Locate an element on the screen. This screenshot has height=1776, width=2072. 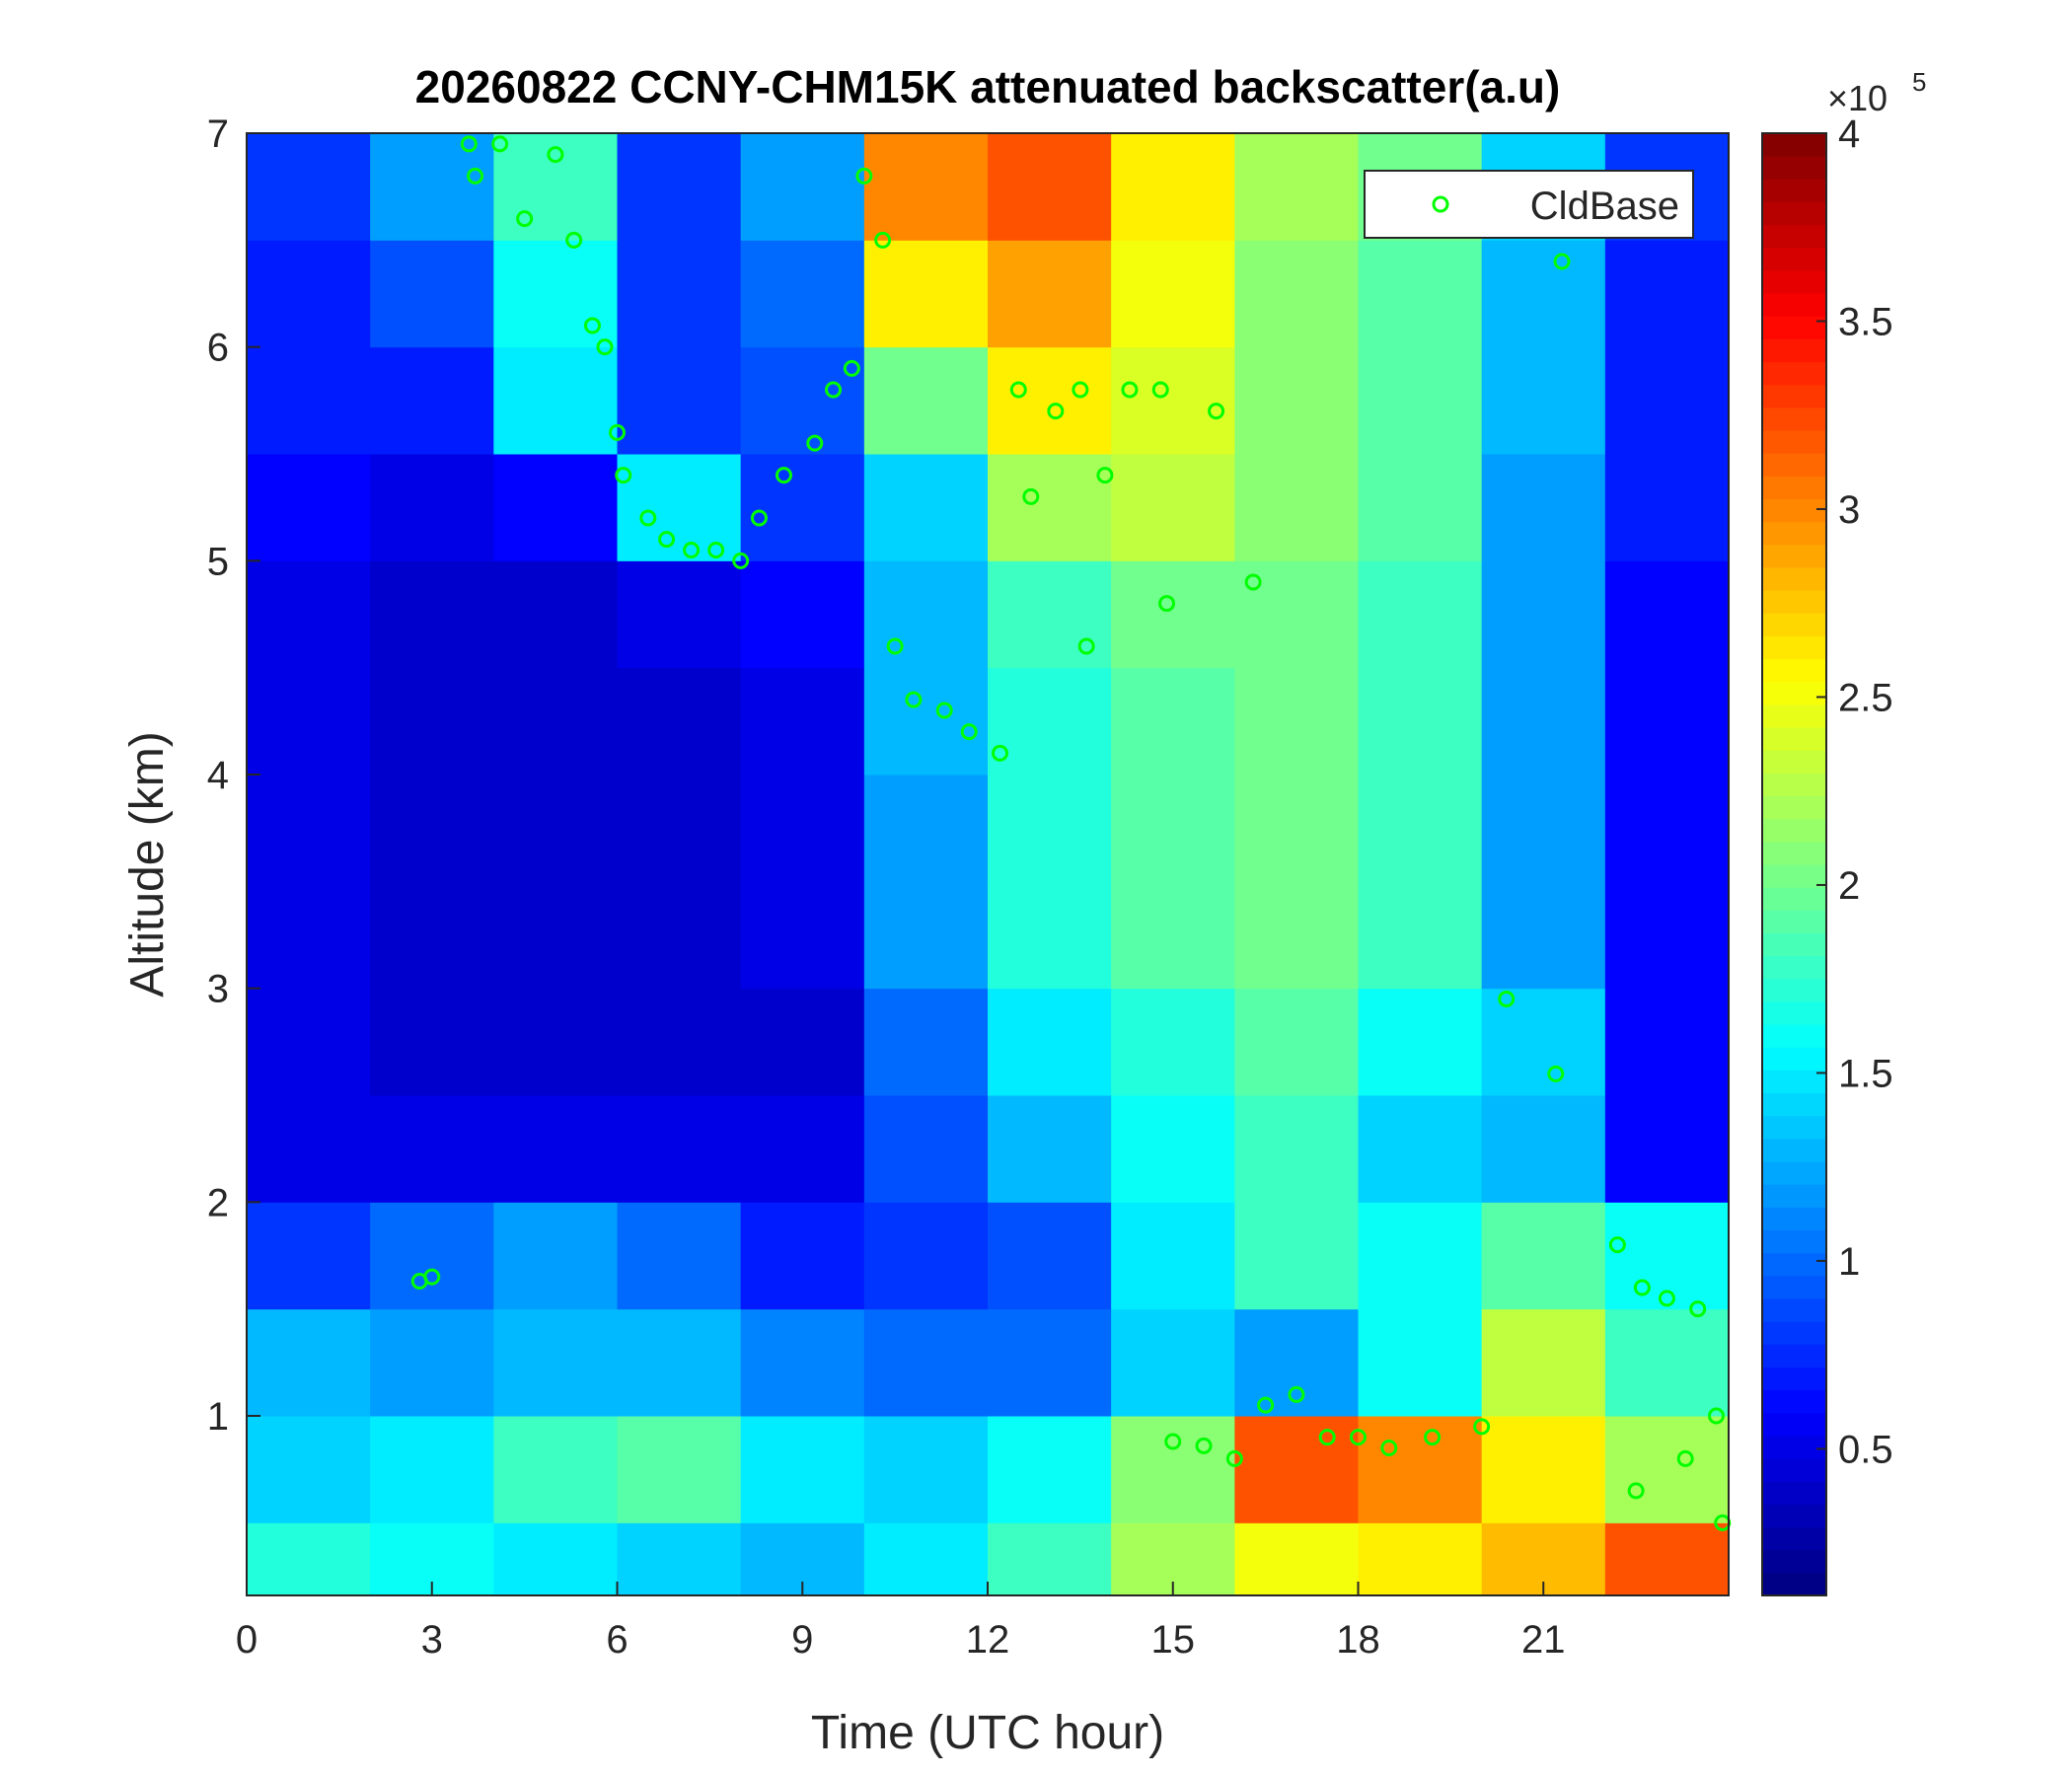
colorbar-tick-label: 4 is located at coordinates (1849, 134).